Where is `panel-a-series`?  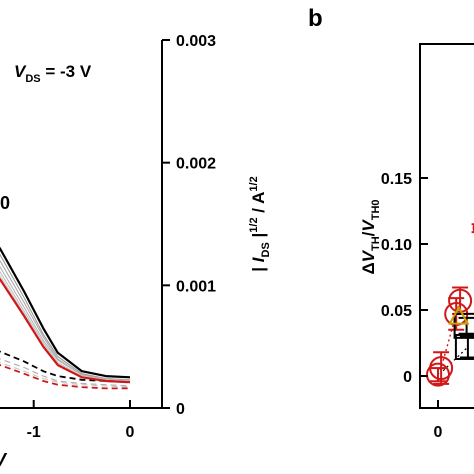 panel-a-series is located at coordinates (65, 318).